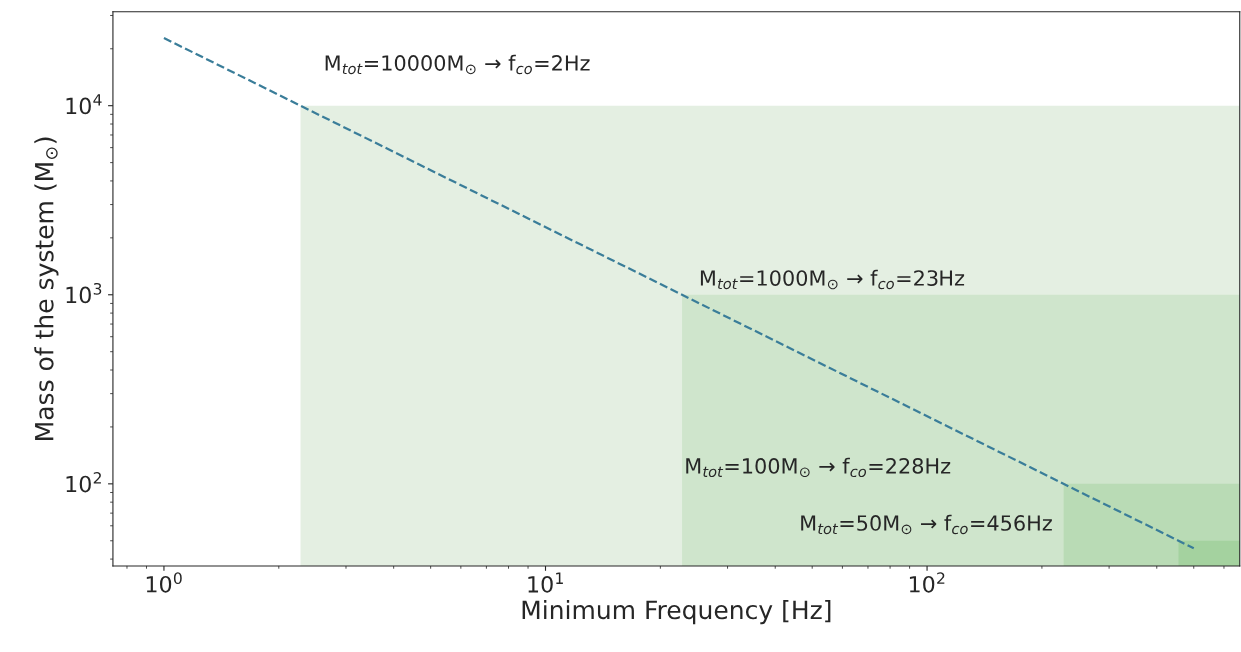 The height and width of the screenshot is (652, 1241). Describe the element at coordinates (457, 64) in the screenshot. I see `annotation: M$_{tot}$=10000M$_{⊙}$ → f$_{co}$=2Hz` at that location.